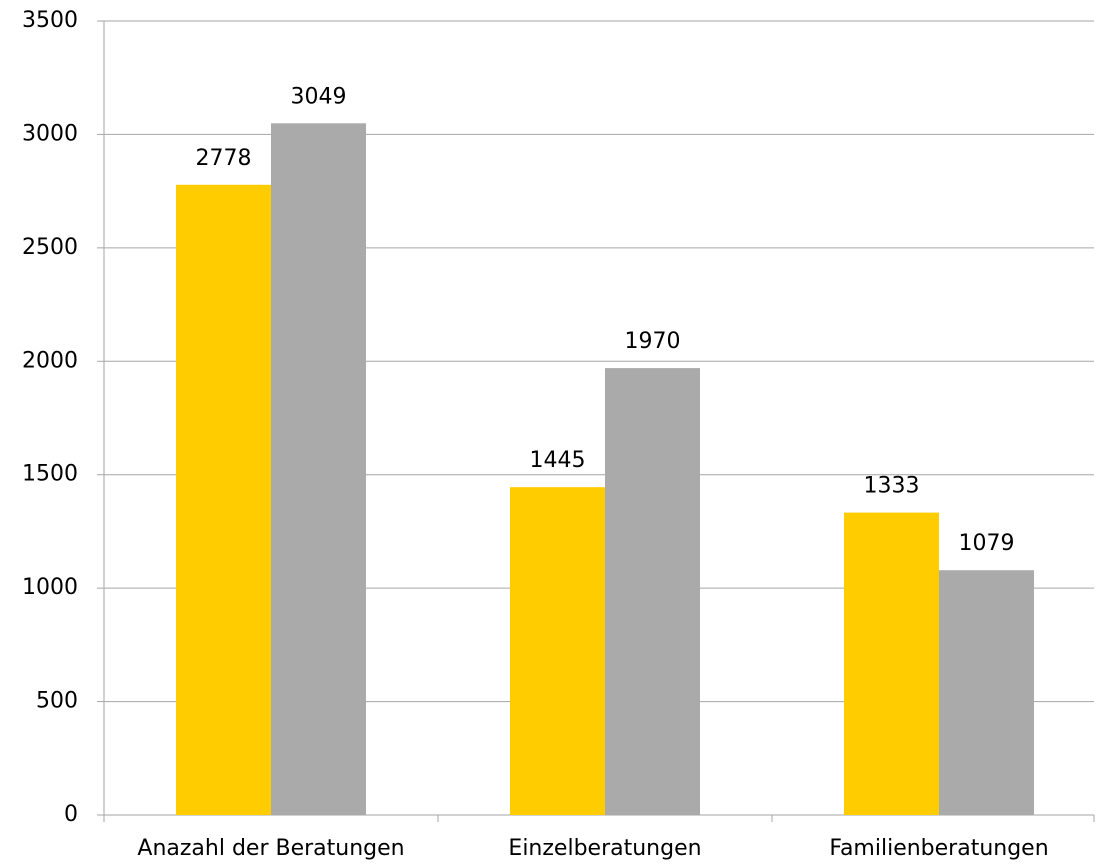  Describe the element at coordinates (938, 848) in the screenshot. I see `x-tick-label: Familienberatungen` at that location.